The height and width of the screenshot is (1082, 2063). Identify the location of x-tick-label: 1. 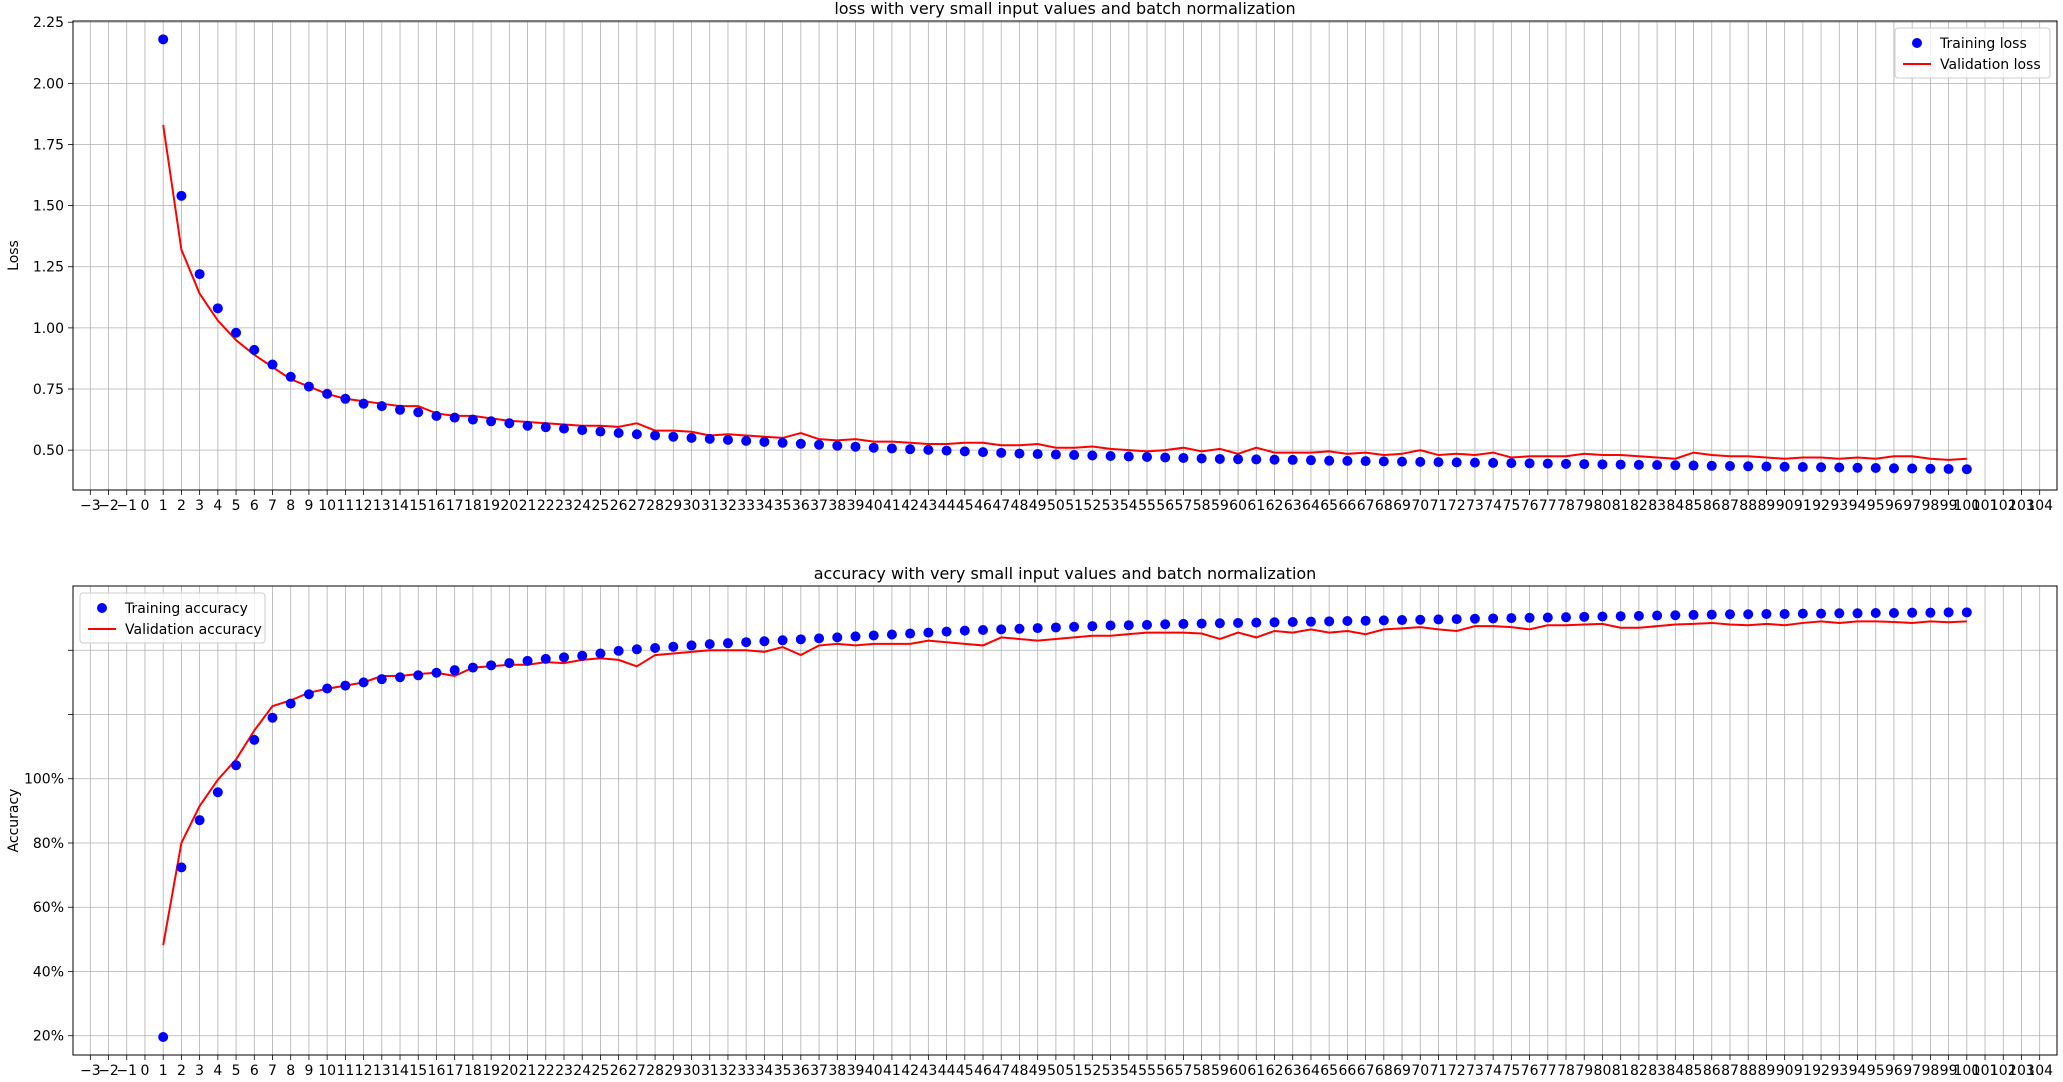
(163, 506).